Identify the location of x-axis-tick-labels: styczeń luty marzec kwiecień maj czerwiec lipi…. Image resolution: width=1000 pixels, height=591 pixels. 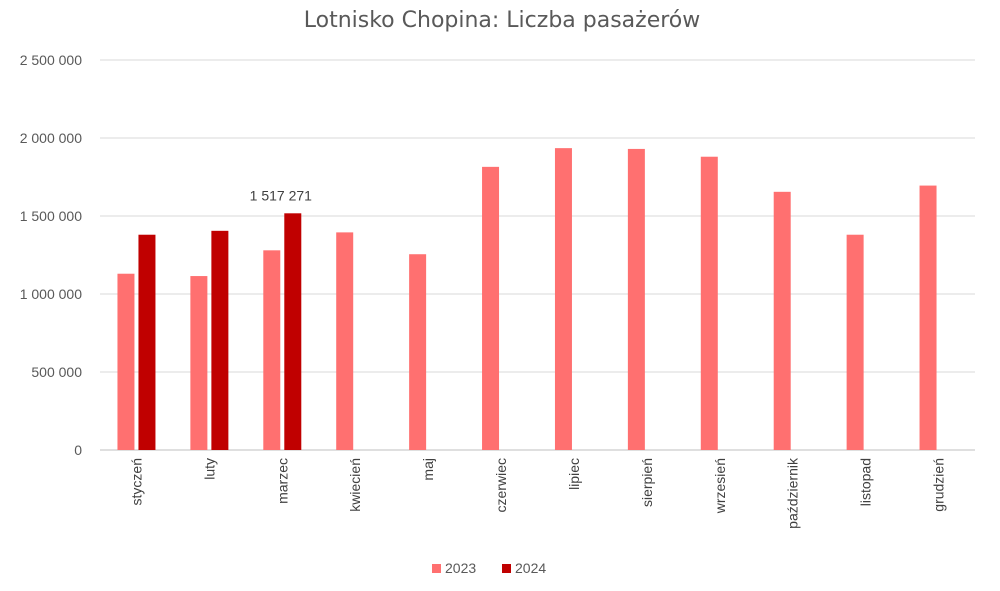
(537, 493).